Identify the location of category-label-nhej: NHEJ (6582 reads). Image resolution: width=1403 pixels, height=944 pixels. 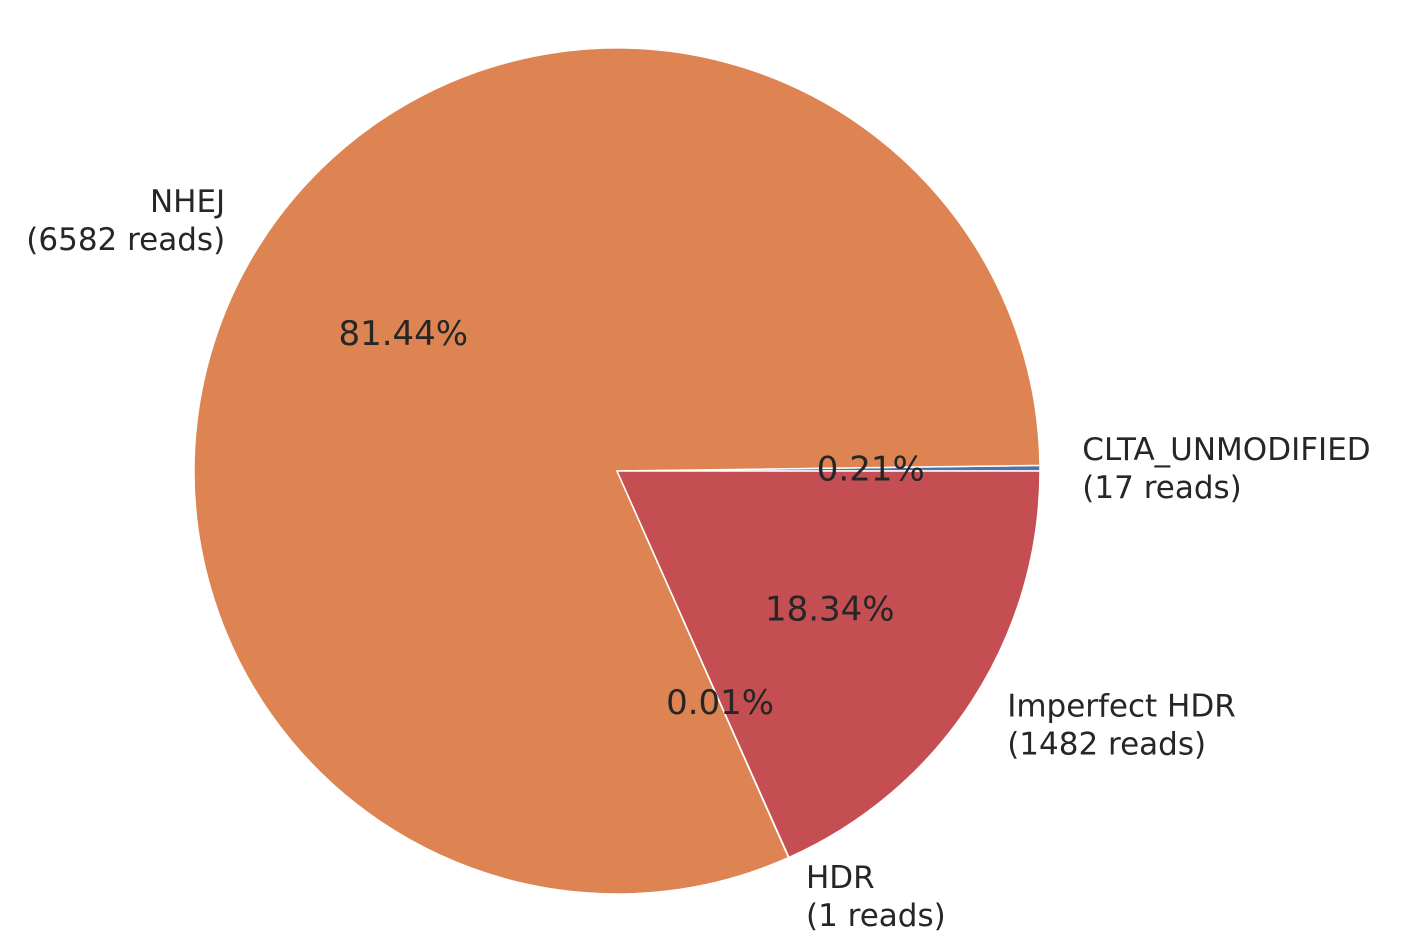
(125, 221).